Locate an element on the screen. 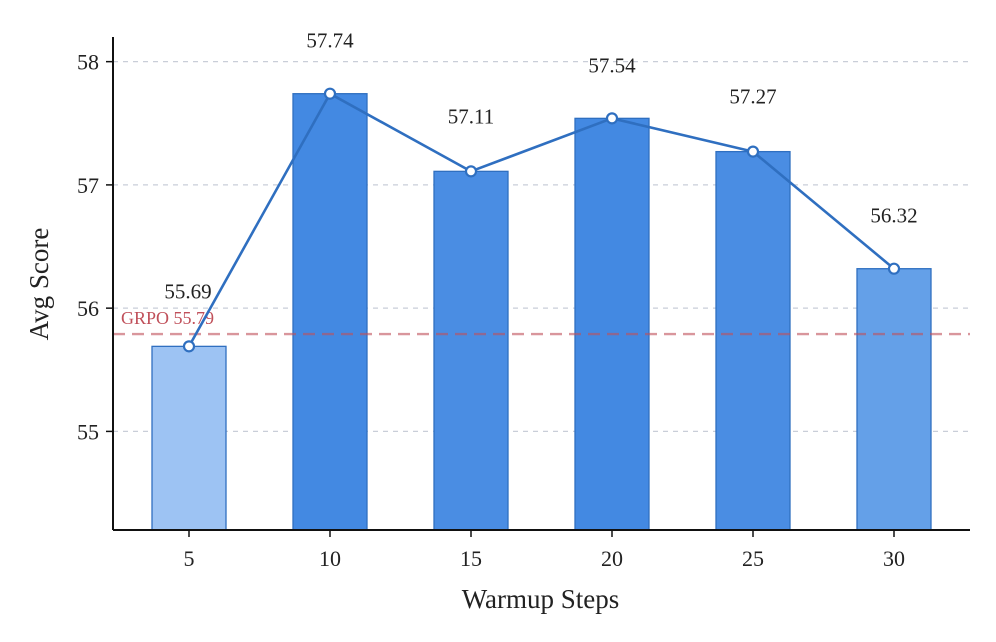  reference-line-group: GRPO 55.79 is located at coordinates (541, 322).